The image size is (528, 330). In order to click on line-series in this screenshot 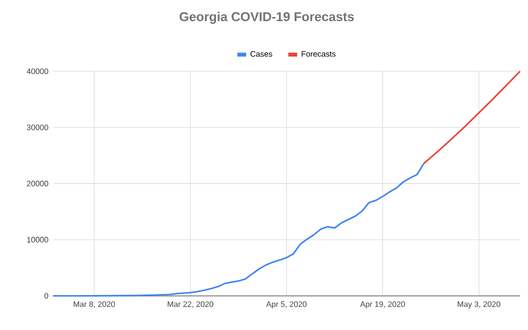, I will do `click(472, 117)`.